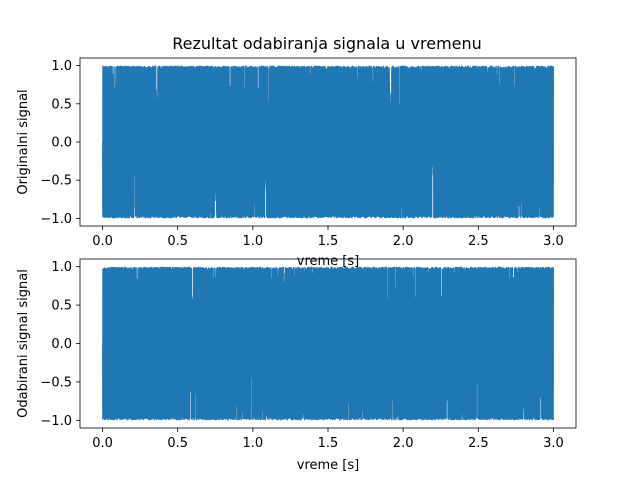  I want to click on top-y-axis-label: Originalni signal, so click(23, 141).